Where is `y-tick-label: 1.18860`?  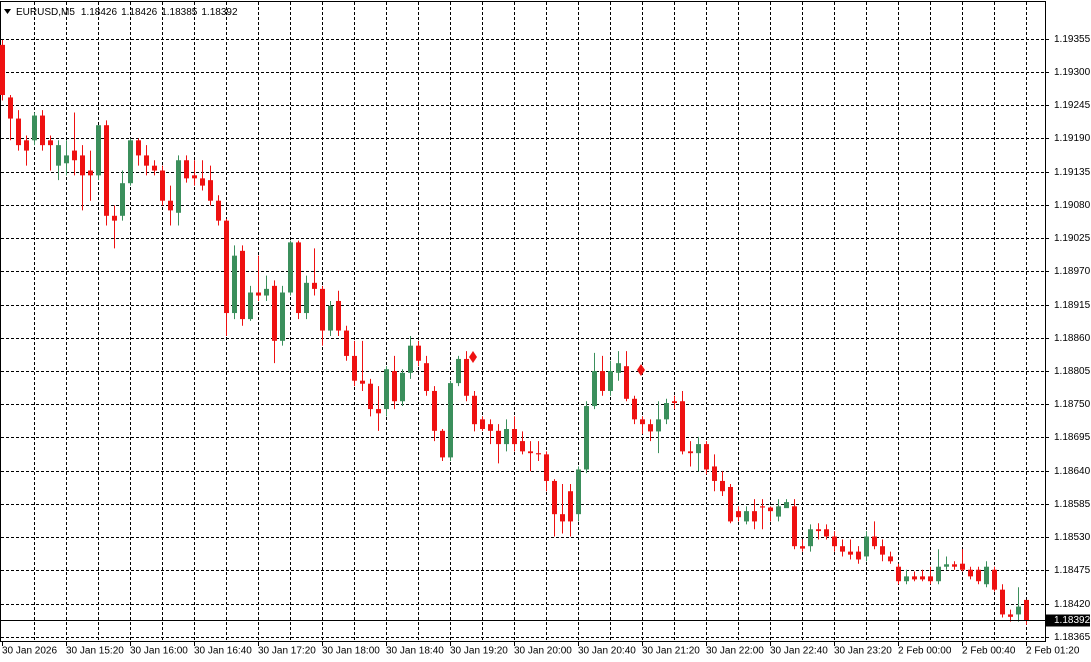
y-tick-label: 1.18860 is located at coordinates (1072, 338).